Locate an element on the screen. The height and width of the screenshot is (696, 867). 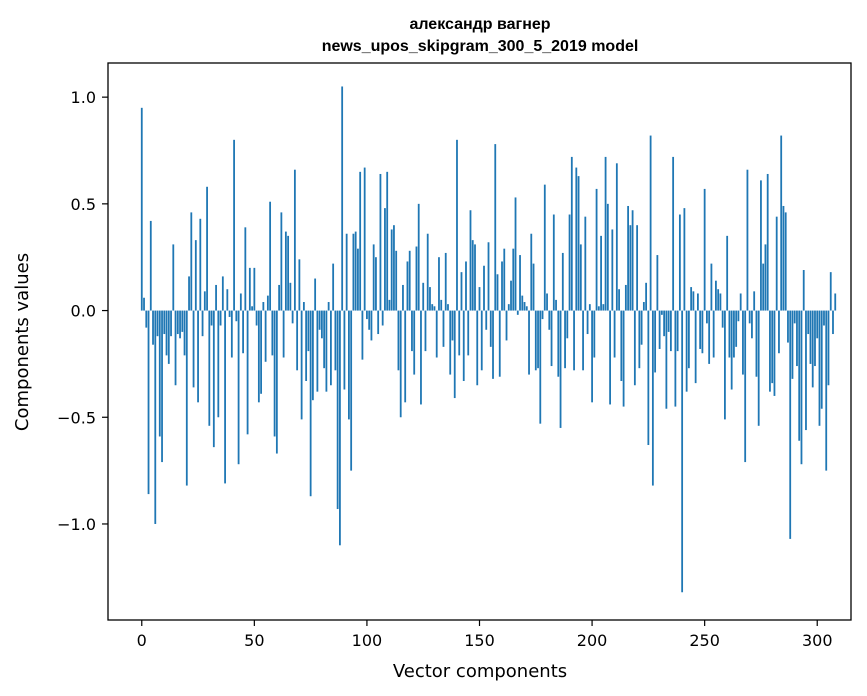
y-axis-ticks: −1.0 −0.5 0.0 0.5 1.0 is located at coordinates (82, 311).